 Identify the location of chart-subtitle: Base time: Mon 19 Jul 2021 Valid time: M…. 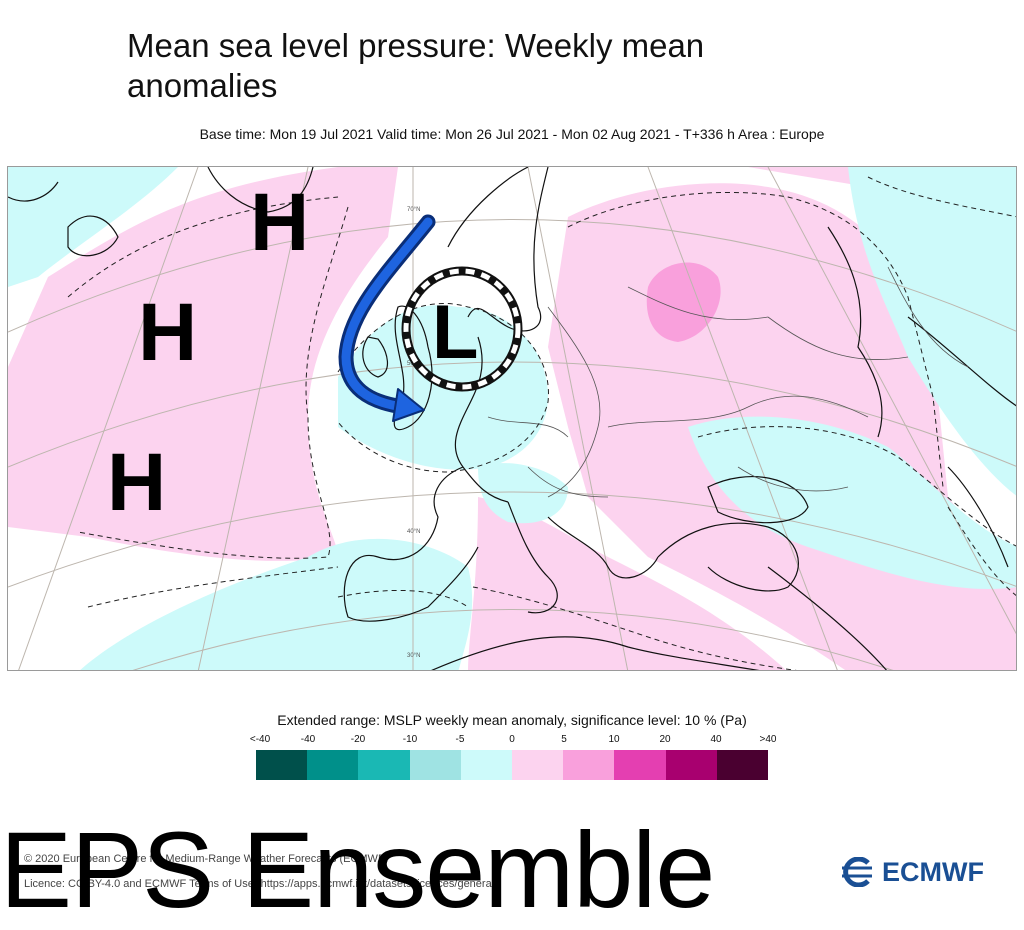
(512, 134).